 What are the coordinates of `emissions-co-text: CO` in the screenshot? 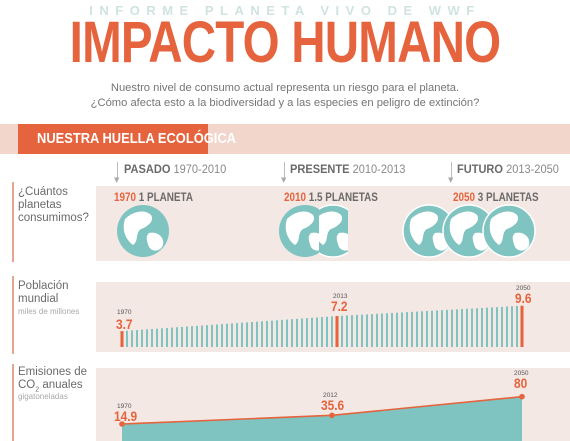 It's located at (27, 385).